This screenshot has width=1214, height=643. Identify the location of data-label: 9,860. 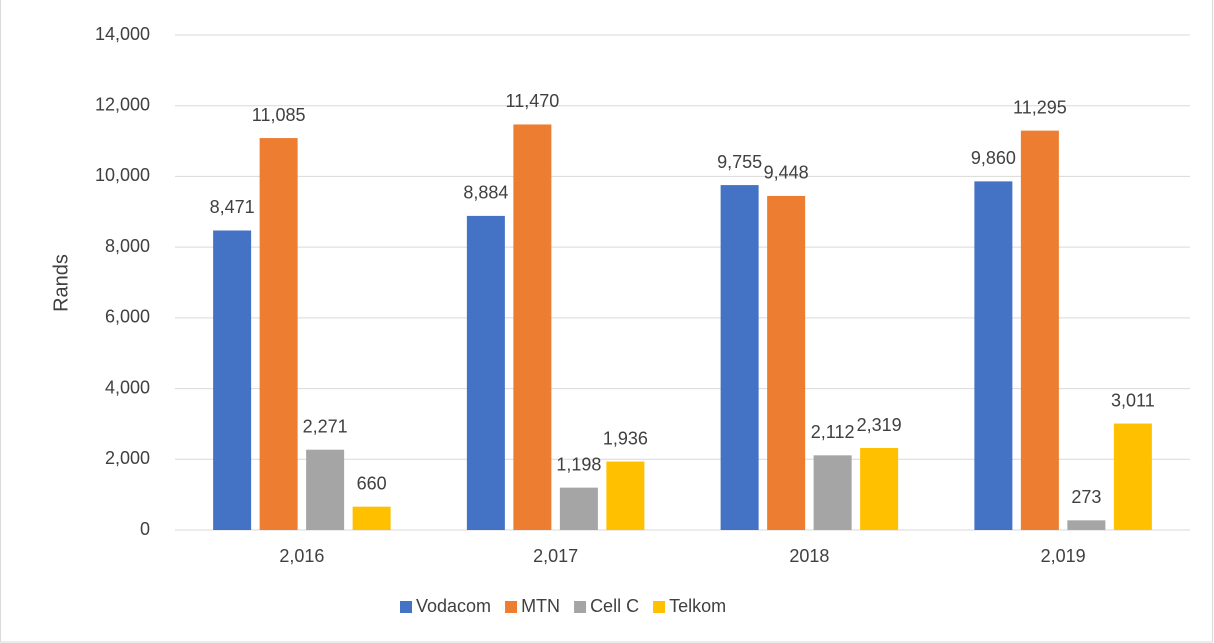
(993, 158).